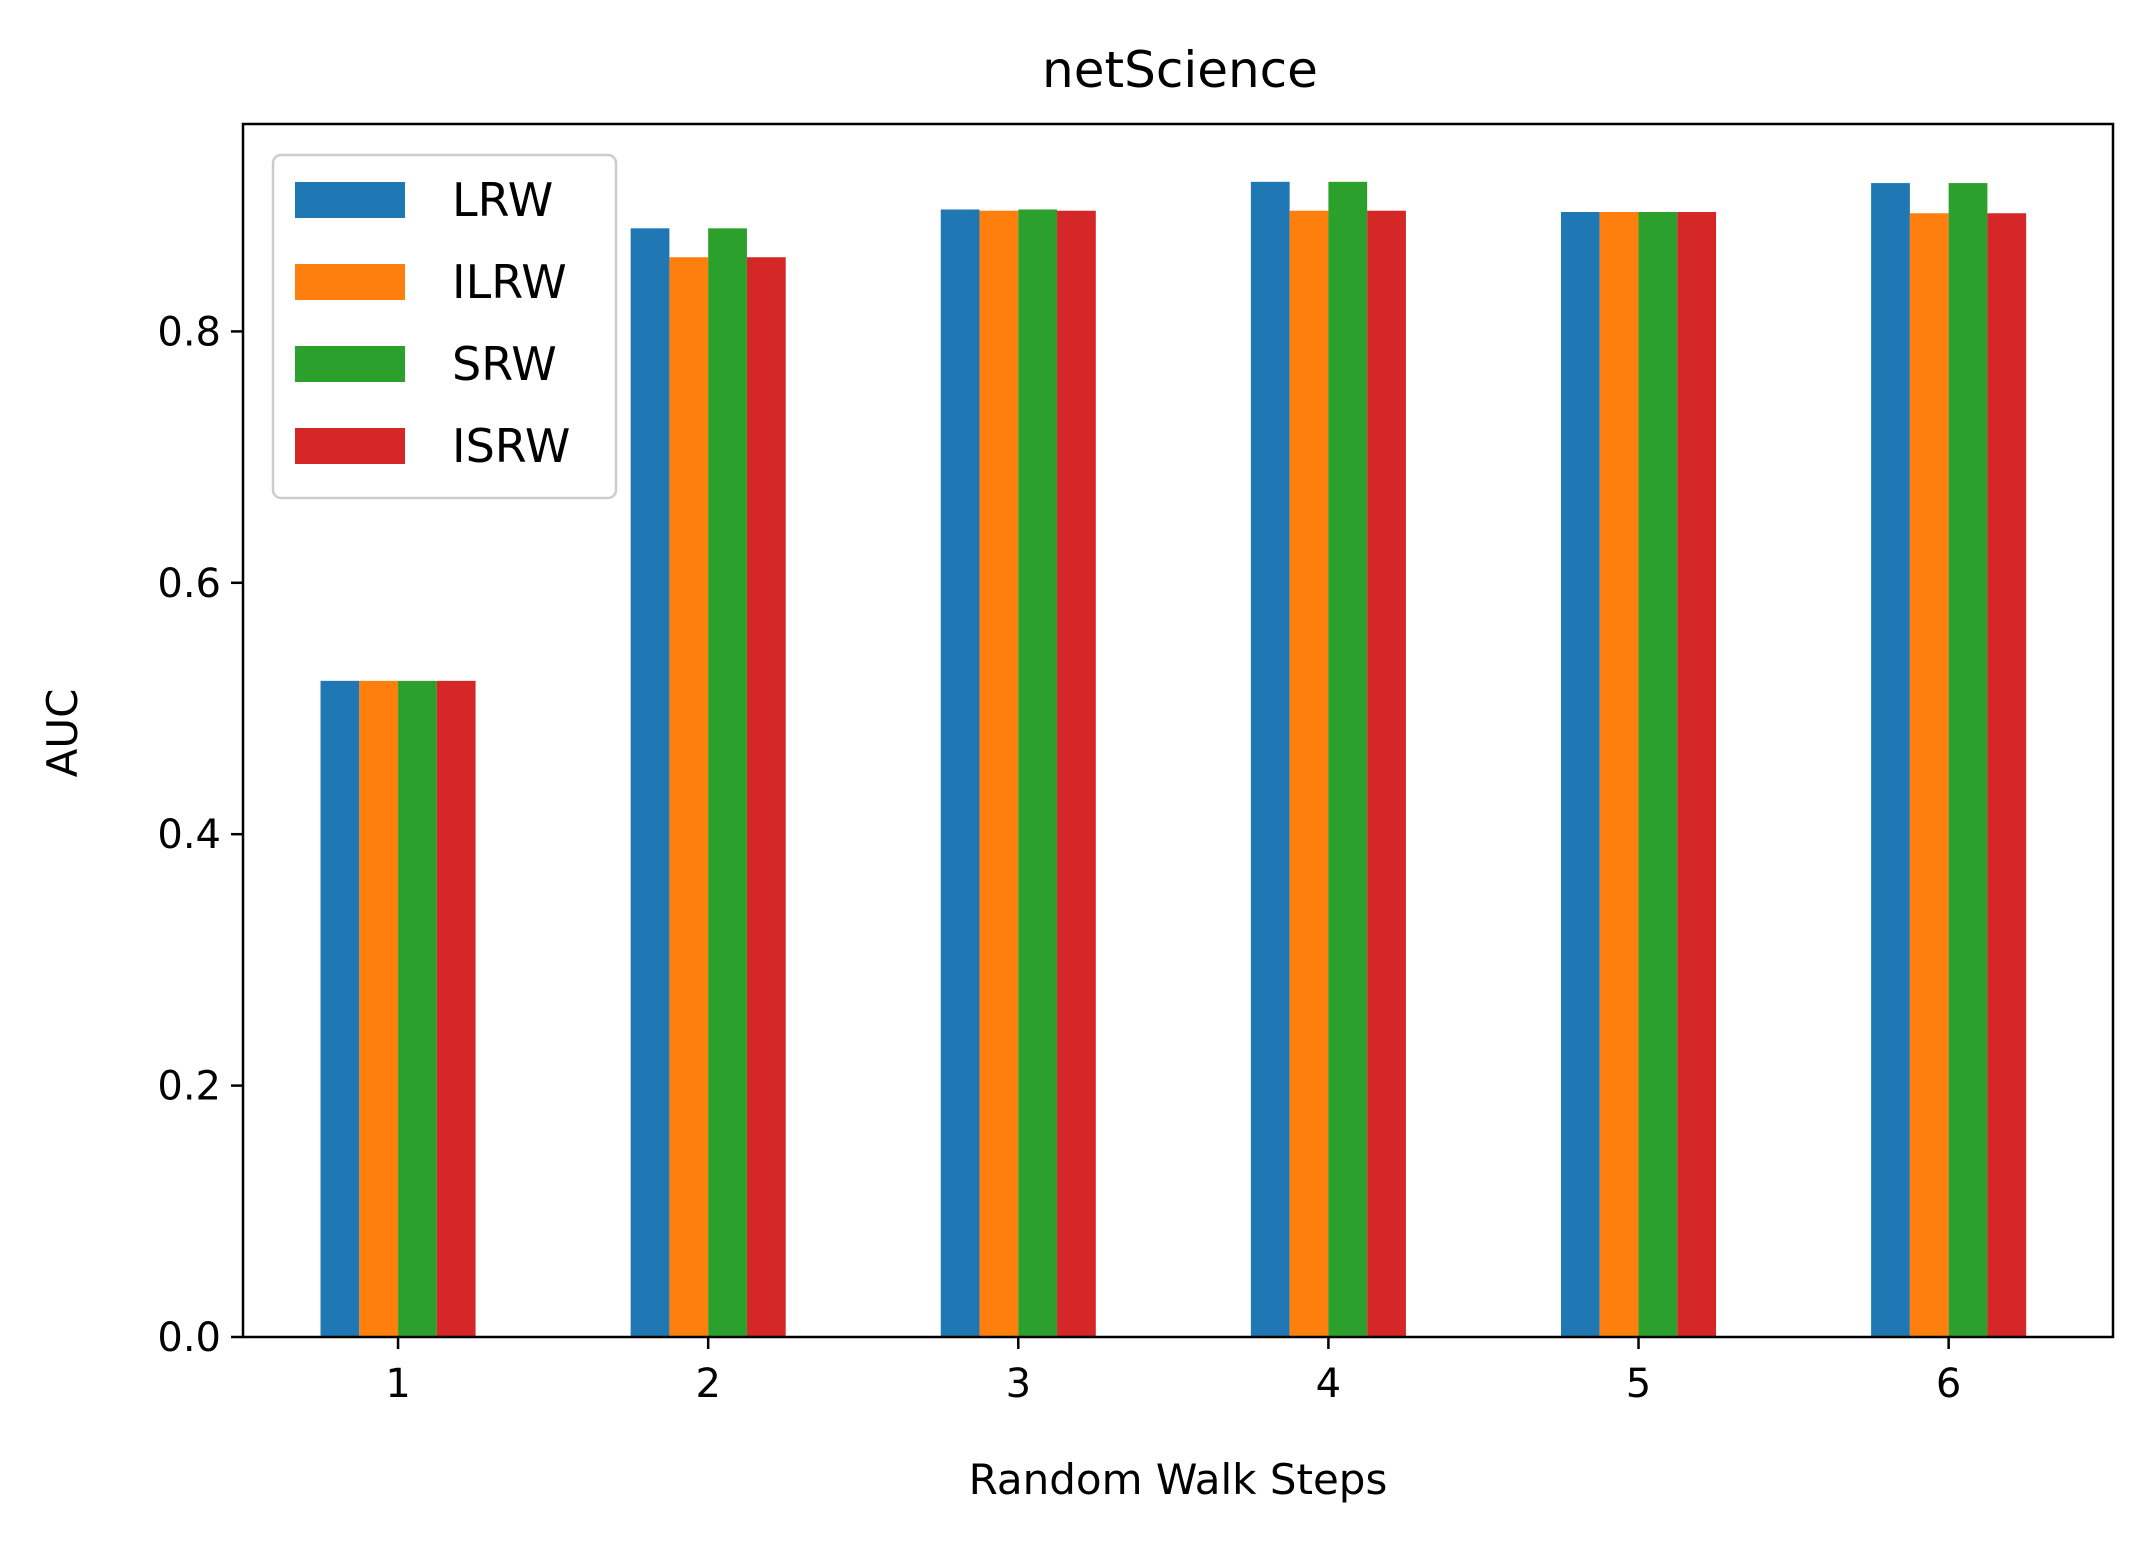  Describe the element at coordinates (397, 1384) in the screenshot. I see `x-tick-label: 1` at that location.